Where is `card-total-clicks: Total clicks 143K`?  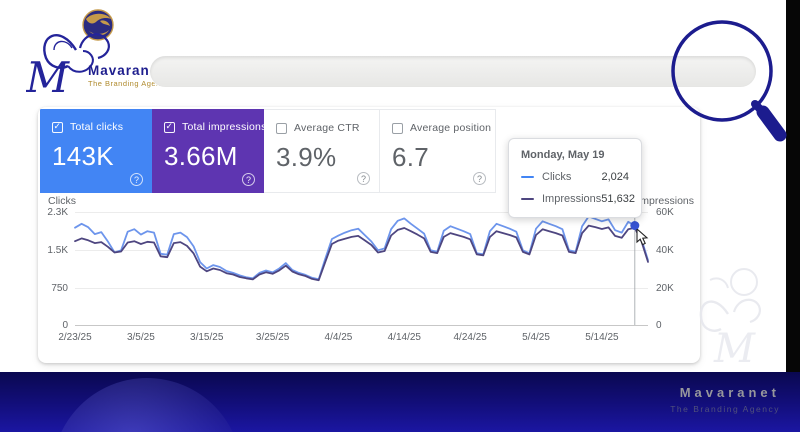
card-total-clicks: Total clicks 143K is located at coordinates (96, 151).